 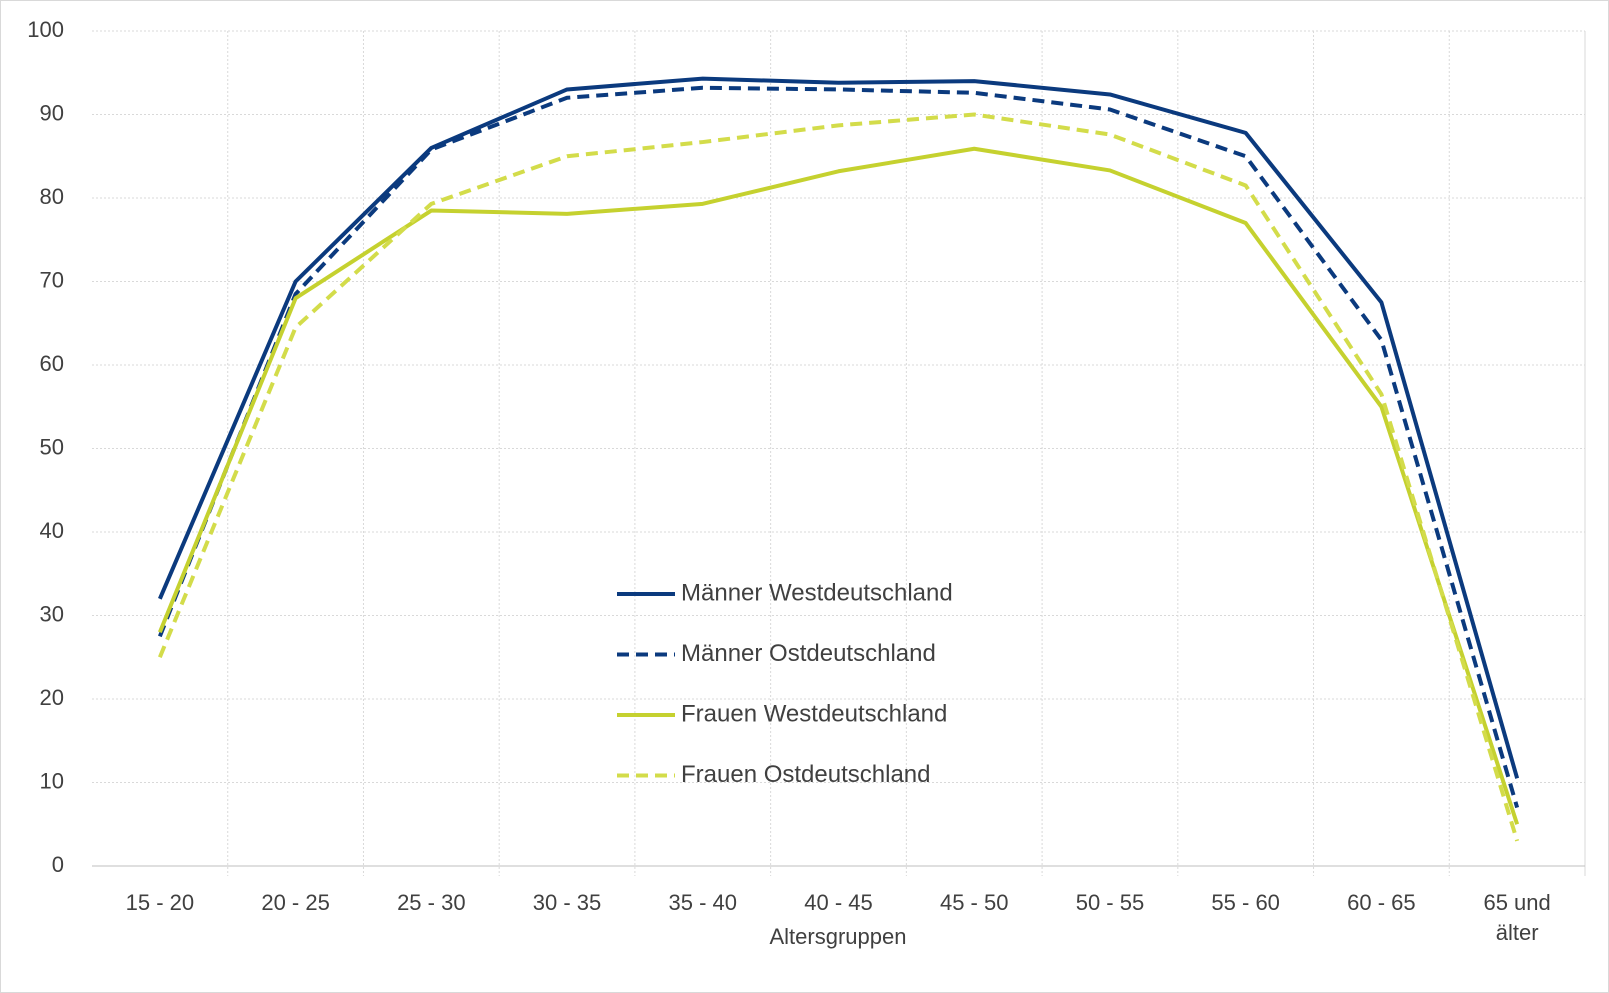 What do you see at coordinates (45, 29) in the screenshot?
I see `y-tick-label: 100` at bounding box center [45, 29].